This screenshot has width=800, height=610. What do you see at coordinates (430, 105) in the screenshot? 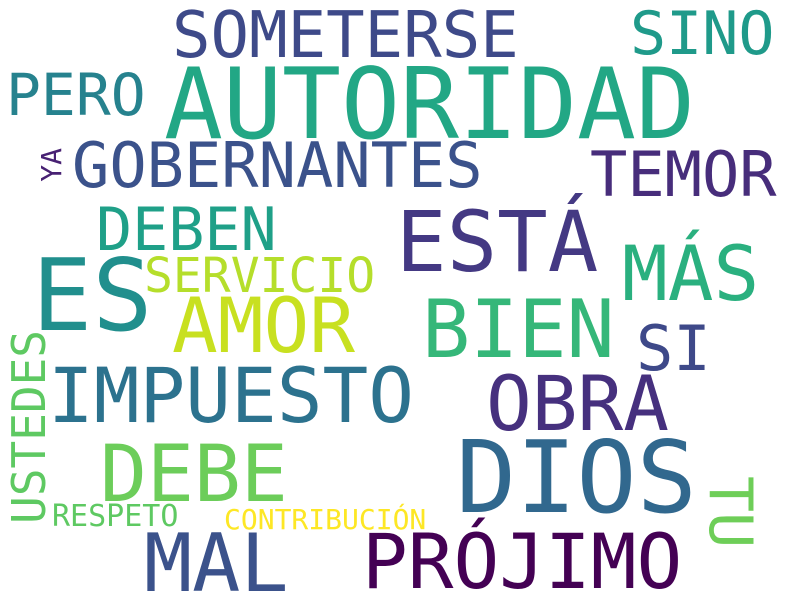
I see `word-autoridad: AUTORIDAD` at bounding box center [430, 105].